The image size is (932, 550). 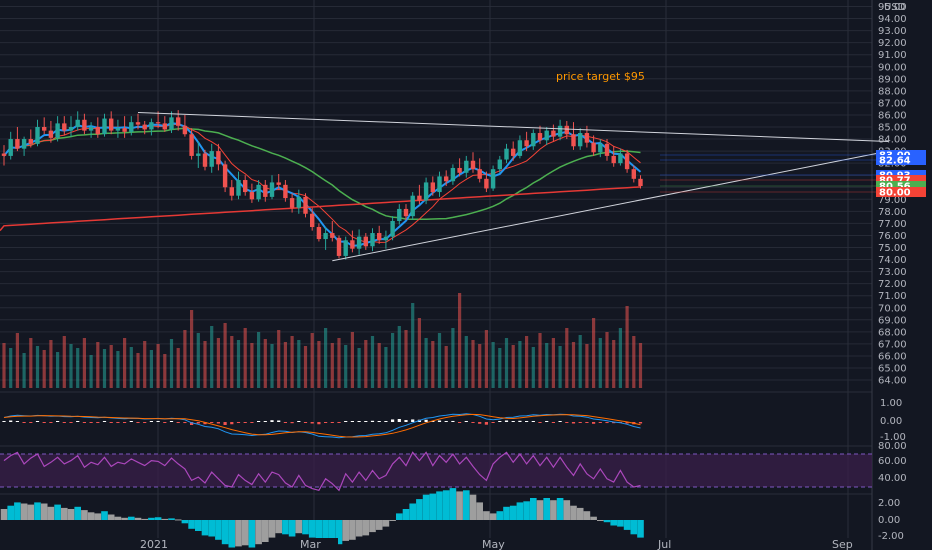 I want to click on rsi-tick-label: 40.00, so click(x=892, y=478).